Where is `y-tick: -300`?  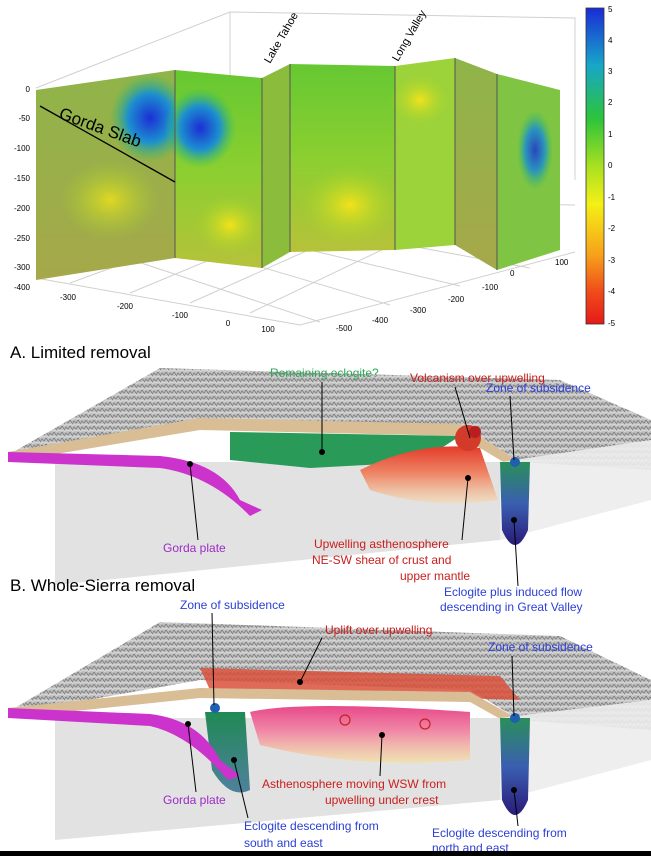
y-tick: -300 is located at coordinates (418, 310).